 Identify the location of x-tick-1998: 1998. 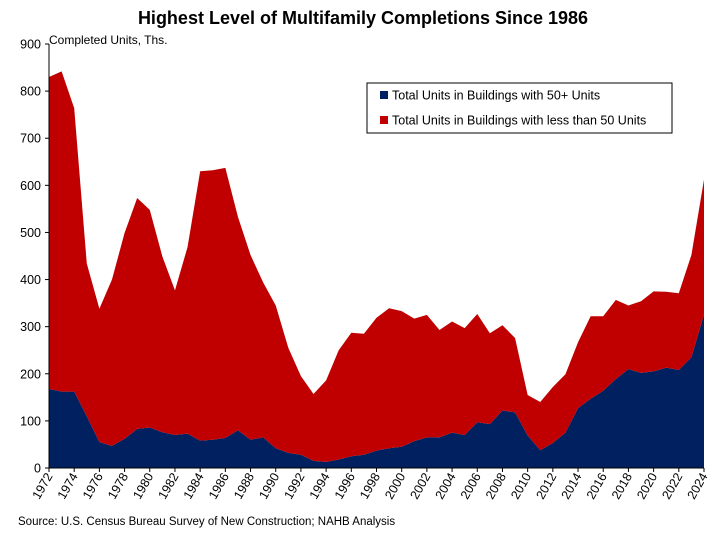
(370, 485).